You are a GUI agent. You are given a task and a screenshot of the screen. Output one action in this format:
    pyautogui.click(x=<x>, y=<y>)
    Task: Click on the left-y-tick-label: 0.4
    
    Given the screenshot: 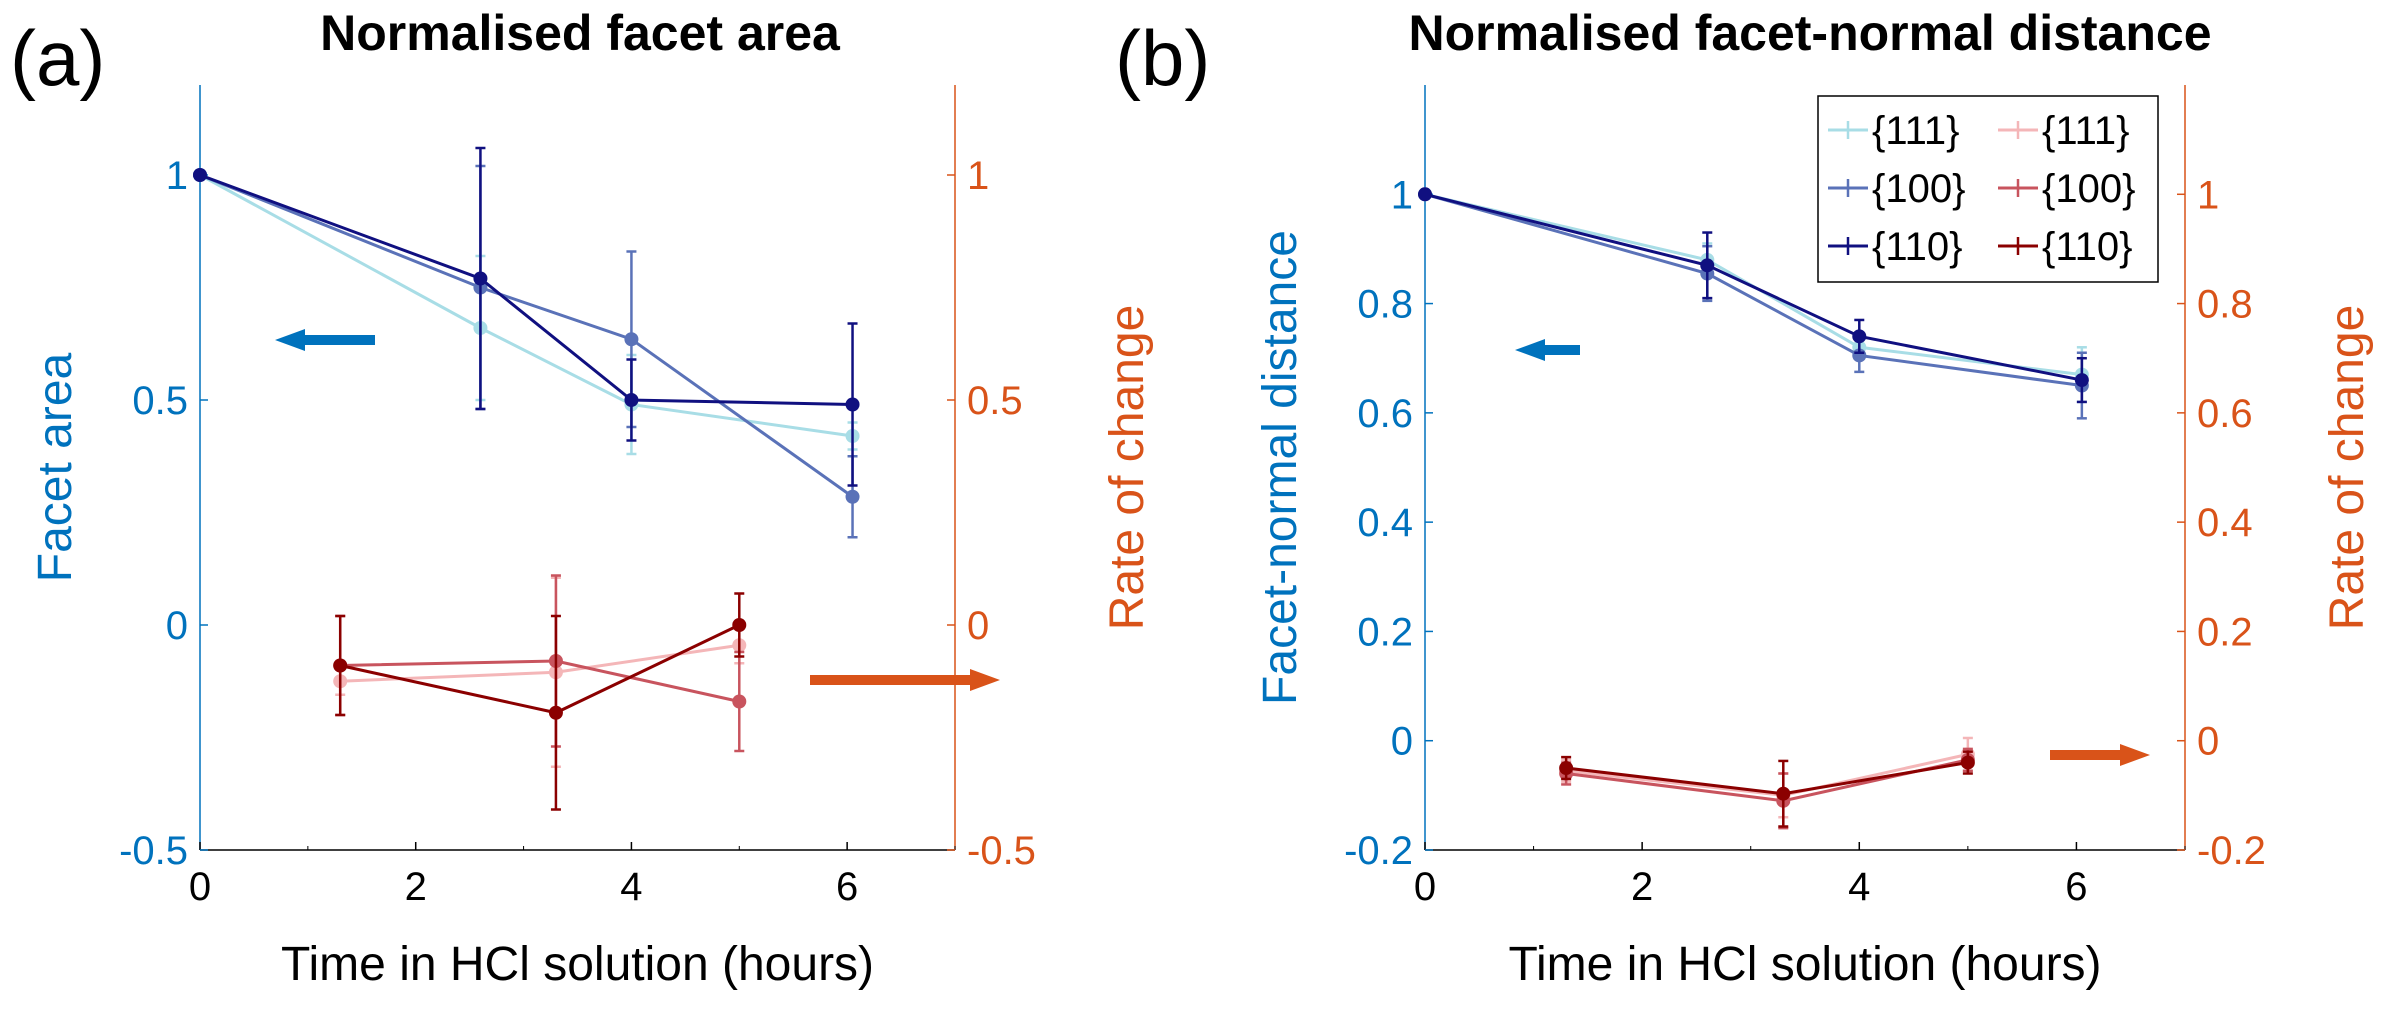 What is the action you would take?
    pyautogui.click(x=1385, y=523)
    